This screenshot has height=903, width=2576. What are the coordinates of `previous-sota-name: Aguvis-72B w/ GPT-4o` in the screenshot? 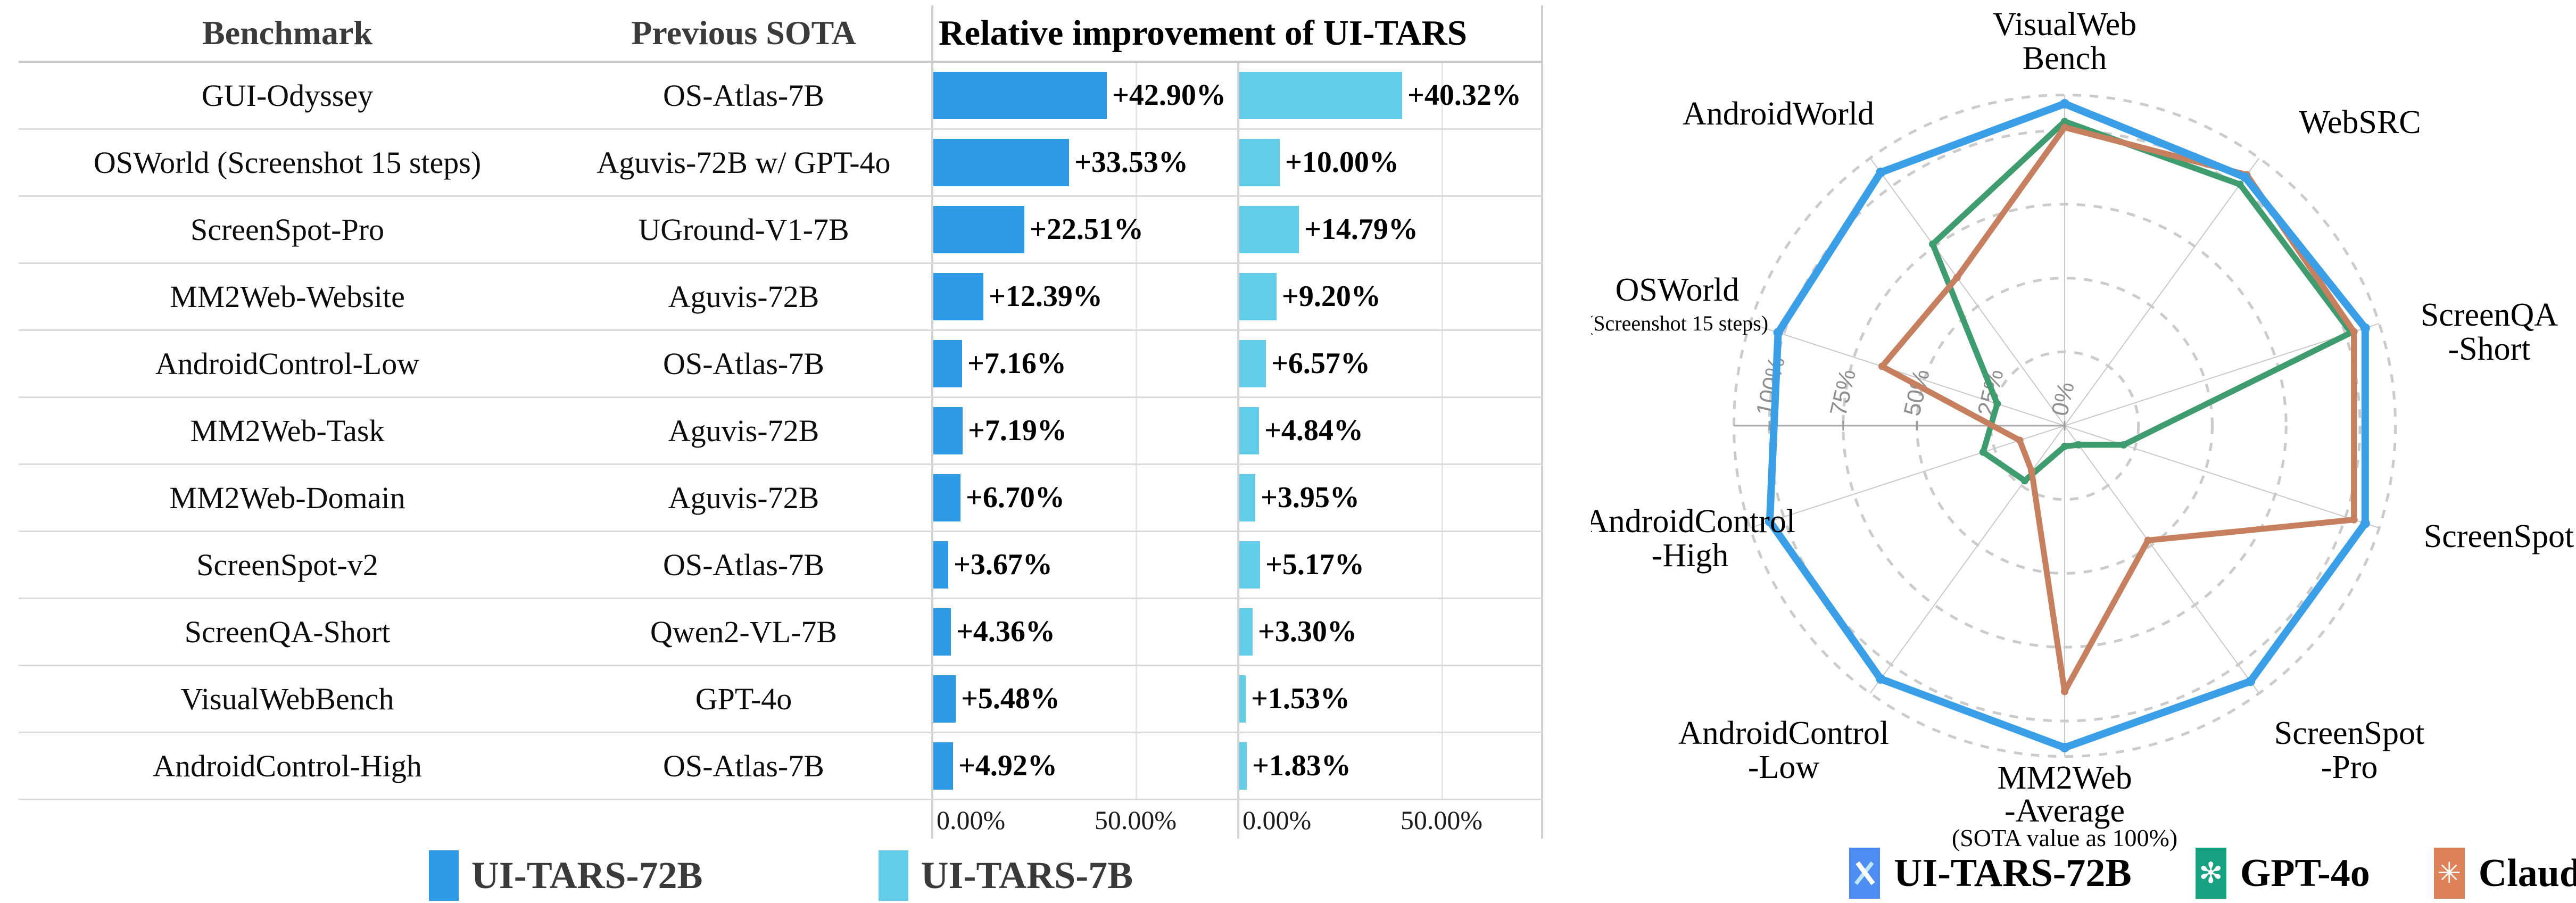 It's located at (744, 162).